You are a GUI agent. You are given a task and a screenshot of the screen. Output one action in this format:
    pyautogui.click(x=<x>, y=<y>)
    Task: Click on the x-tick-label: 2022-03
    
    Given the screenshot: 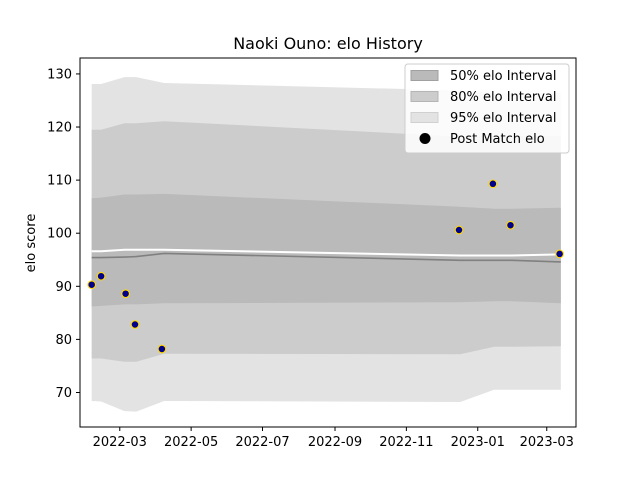 What is the action you would take?
    pyautogui.click(x=120, y=442)
    